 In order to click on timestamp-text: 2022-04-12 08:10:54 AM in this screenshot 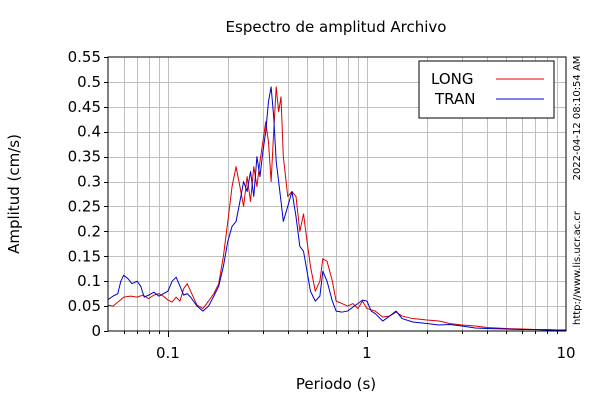, I will do `click(577, 118)`.